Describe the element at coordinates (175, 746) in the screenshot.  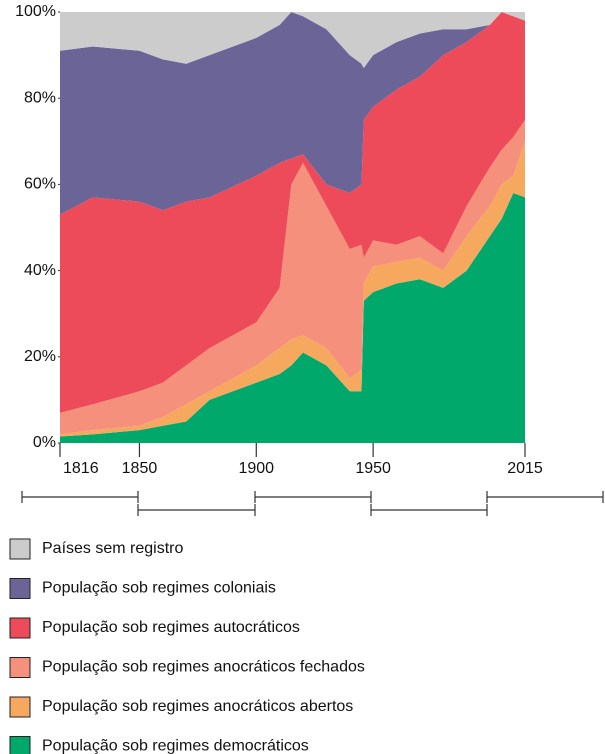
I see `legend-label: População sob regimes democráticos` at that location.